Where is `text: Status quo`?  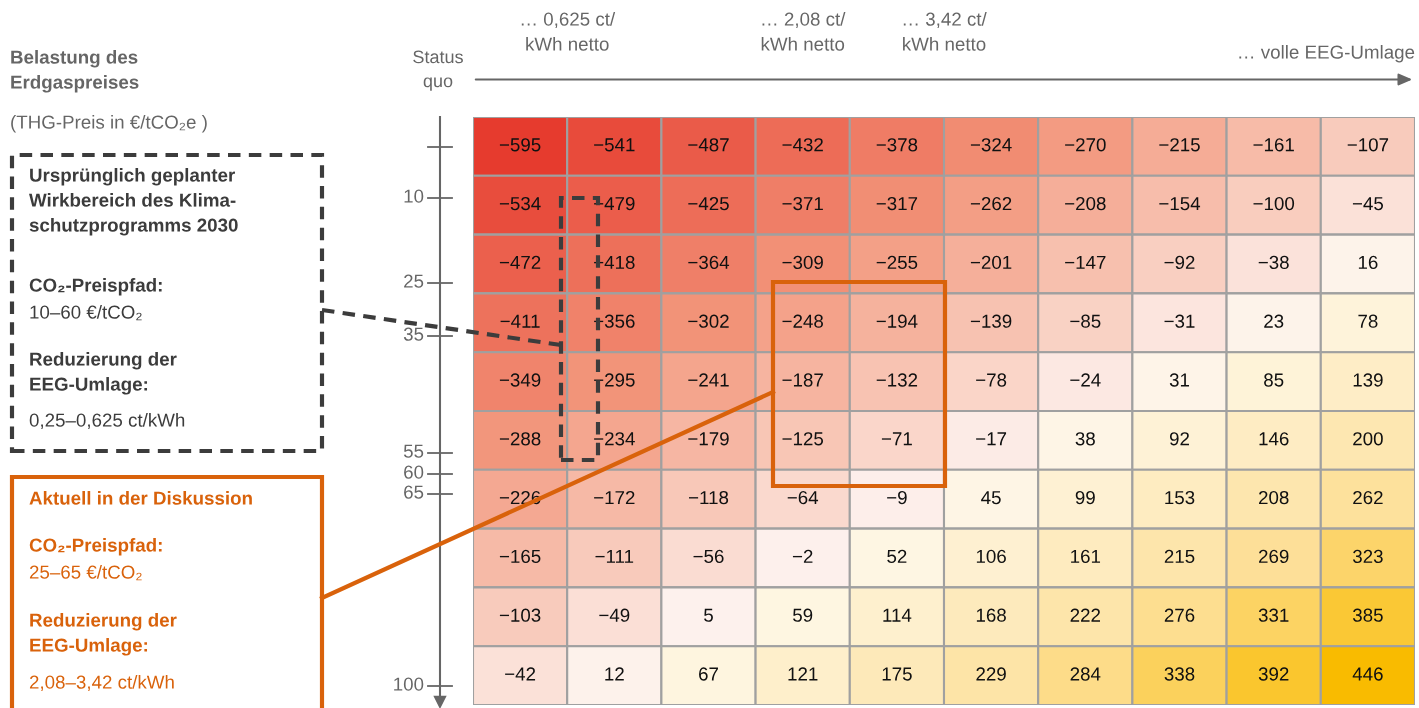
text: Status quo is located at coordinates (438, 70).